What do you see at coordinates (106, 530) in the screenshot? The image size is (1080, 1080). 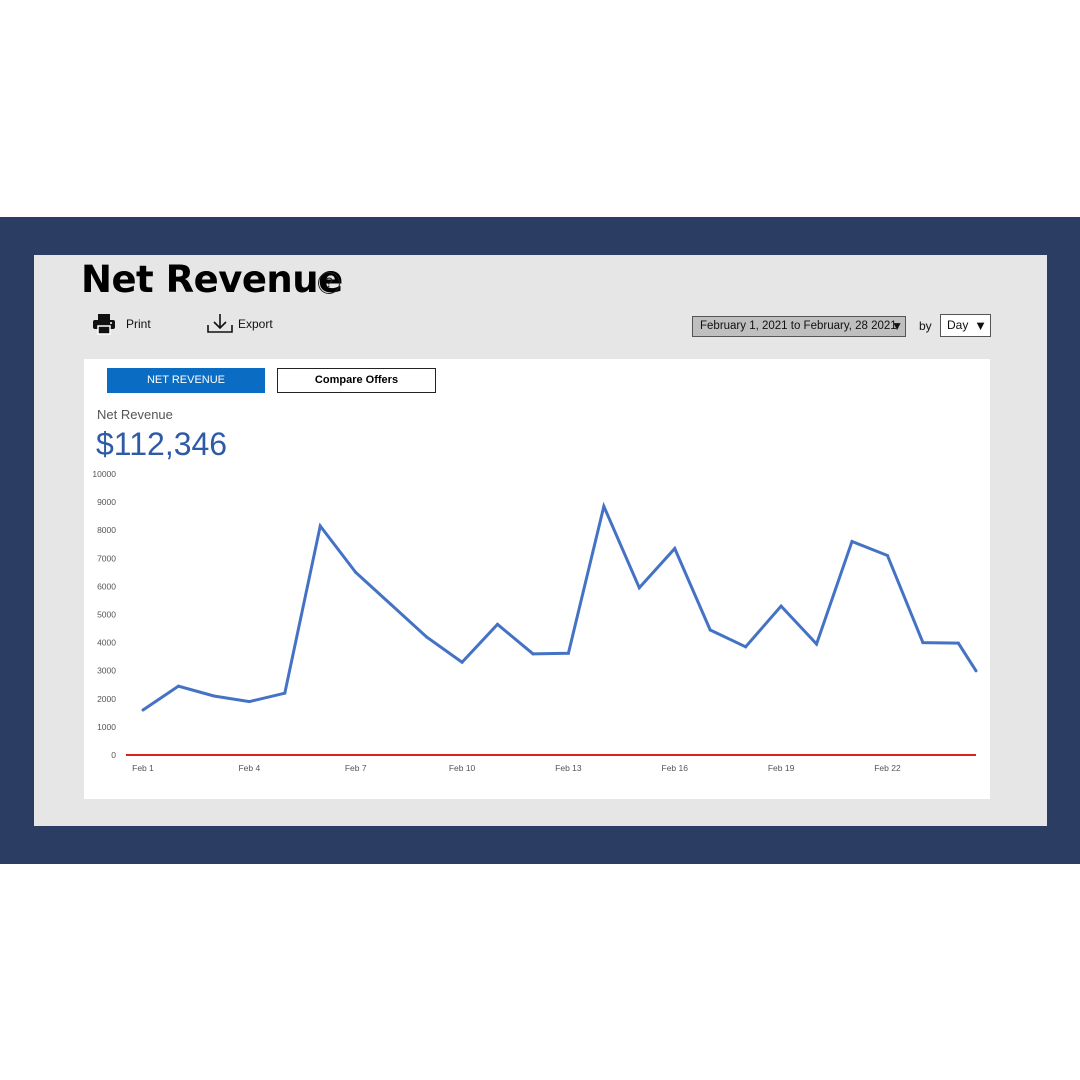 I see `y-tick-label: 8000` at bounding box center [106, 530].